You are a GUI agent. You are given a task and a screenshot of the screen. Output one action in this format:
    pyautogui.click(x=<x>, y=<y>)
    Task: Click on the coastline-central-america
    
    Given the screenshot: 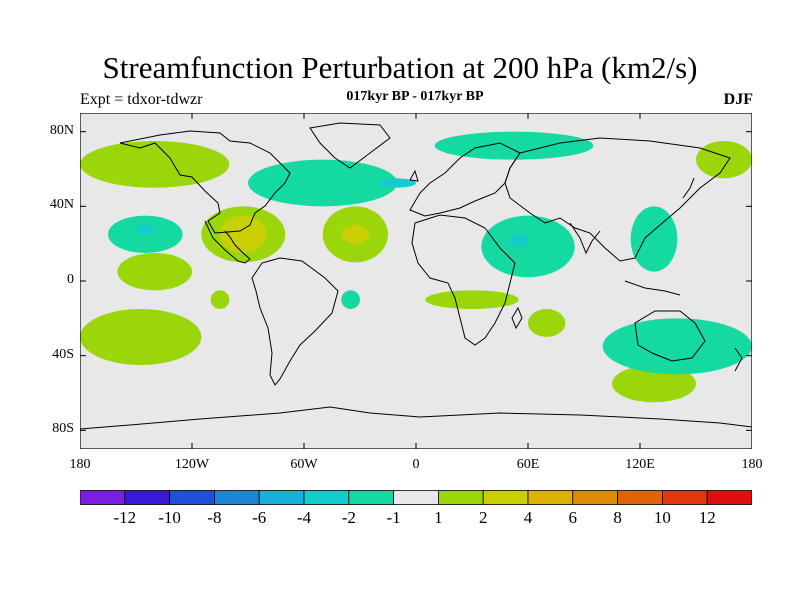 What is the action you would take?
    pyautogui.click(x=227, y=242)
    